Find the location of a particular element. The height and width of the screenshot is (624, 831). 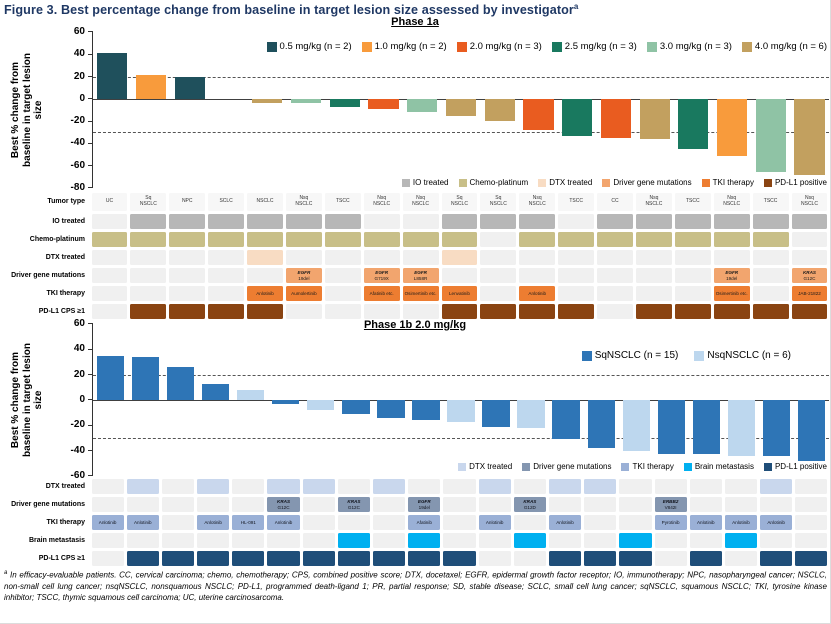

figure-title-superscript: a is located at coordinates (576, 6).